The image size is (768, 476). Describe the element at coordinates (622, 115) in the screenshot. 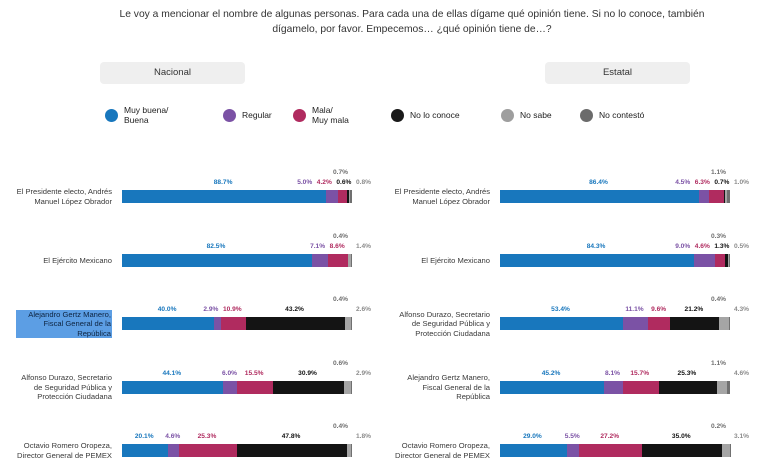

I see `legend-label: No contestó` at that location.